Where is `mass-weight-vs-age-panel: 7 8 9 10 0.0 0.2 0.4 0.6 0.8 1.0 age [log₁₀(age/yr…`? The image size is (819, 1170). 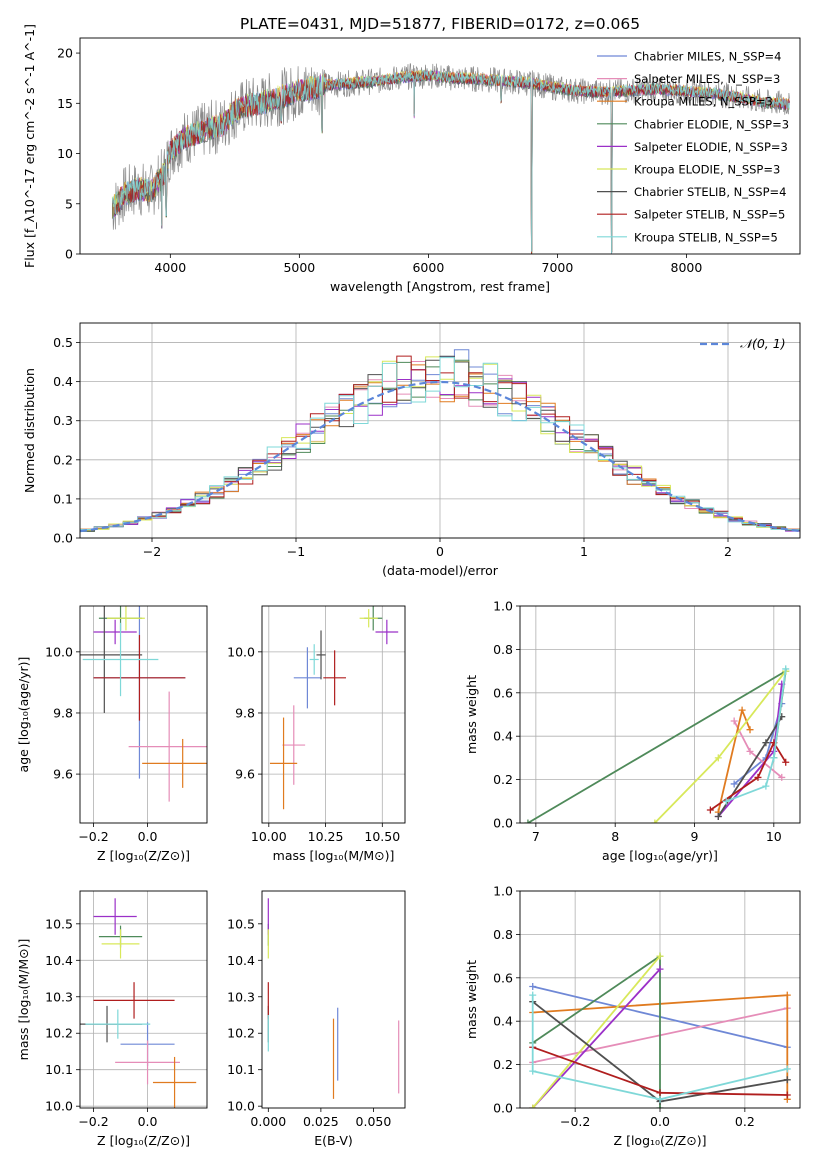
mass-weight-vs-age-panel: 7 8 9 10 0.0 0.2 0.4 0.6 0.8 1.0 age [log₁₀(age/yr… is located at coordinates (632, 731).